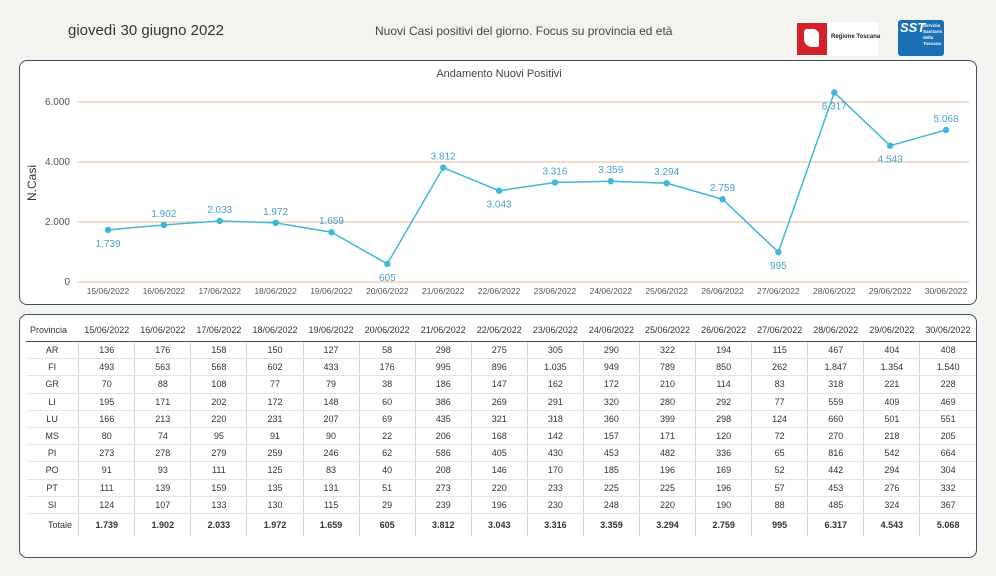 Image resolution: width=996 pixels, height=576 pixels. What do you see at coordinates (834, 106) in the screenshot?
I see `data-label: 6.317` at bounding box center [834, 106].